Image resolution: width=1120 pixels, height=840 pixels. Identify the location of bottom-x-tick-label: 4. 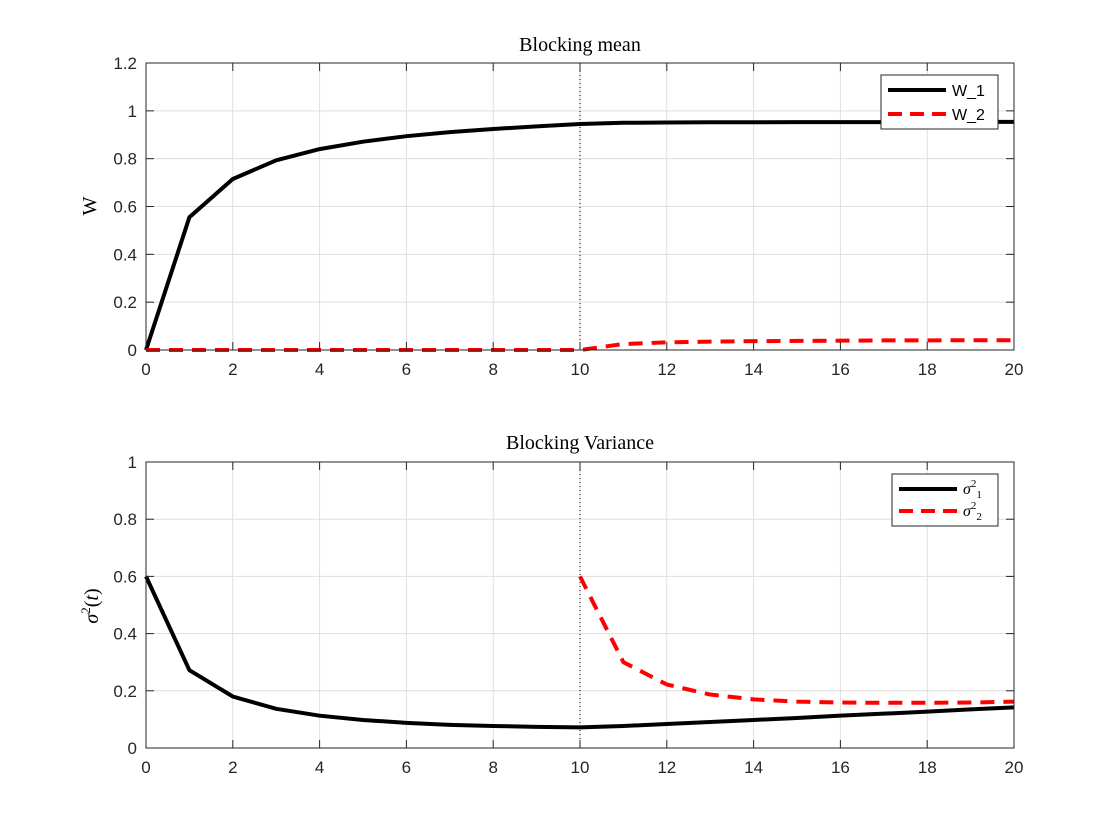
(319, 767).